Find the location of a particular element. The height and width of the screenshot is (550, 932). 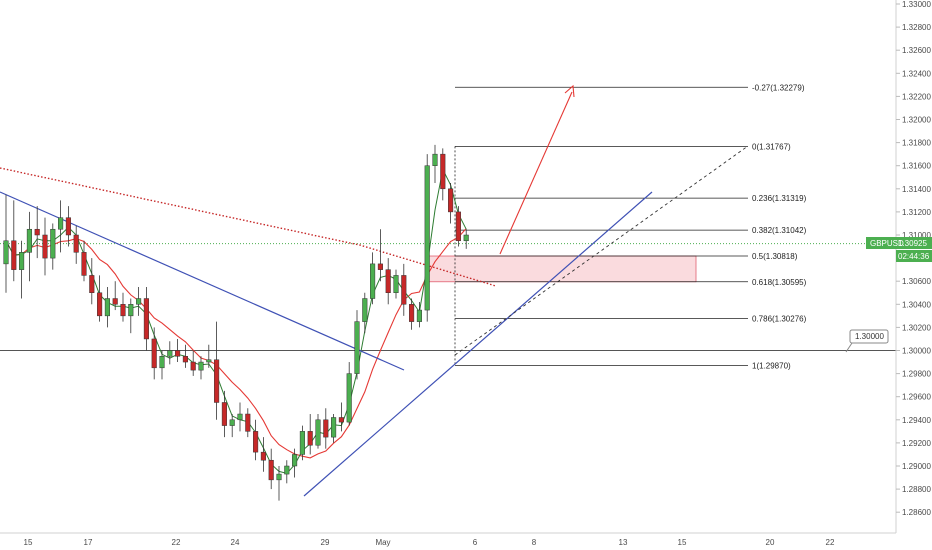

price-tick-label: 1.31200 is located at coordinates (916, 212).